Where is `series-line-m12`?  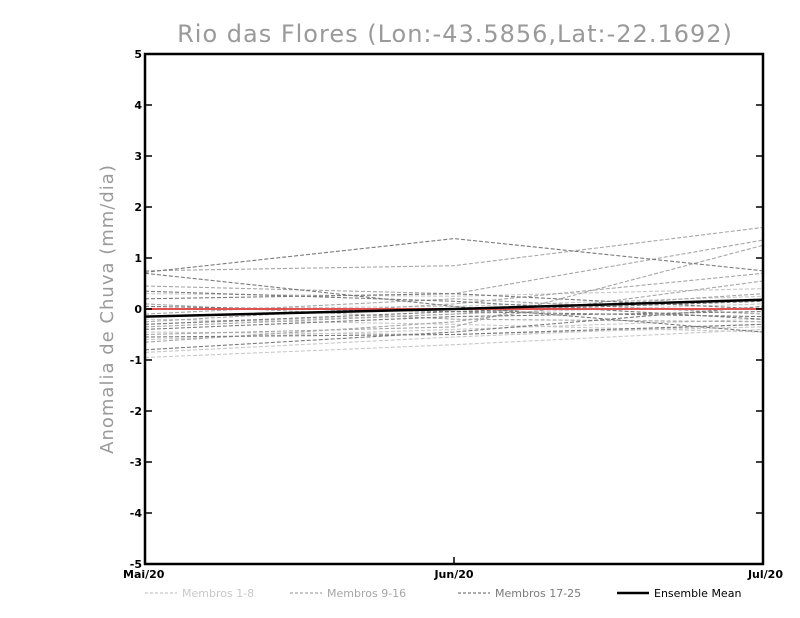
series-line-m12 is located at coordinates (454, 290).